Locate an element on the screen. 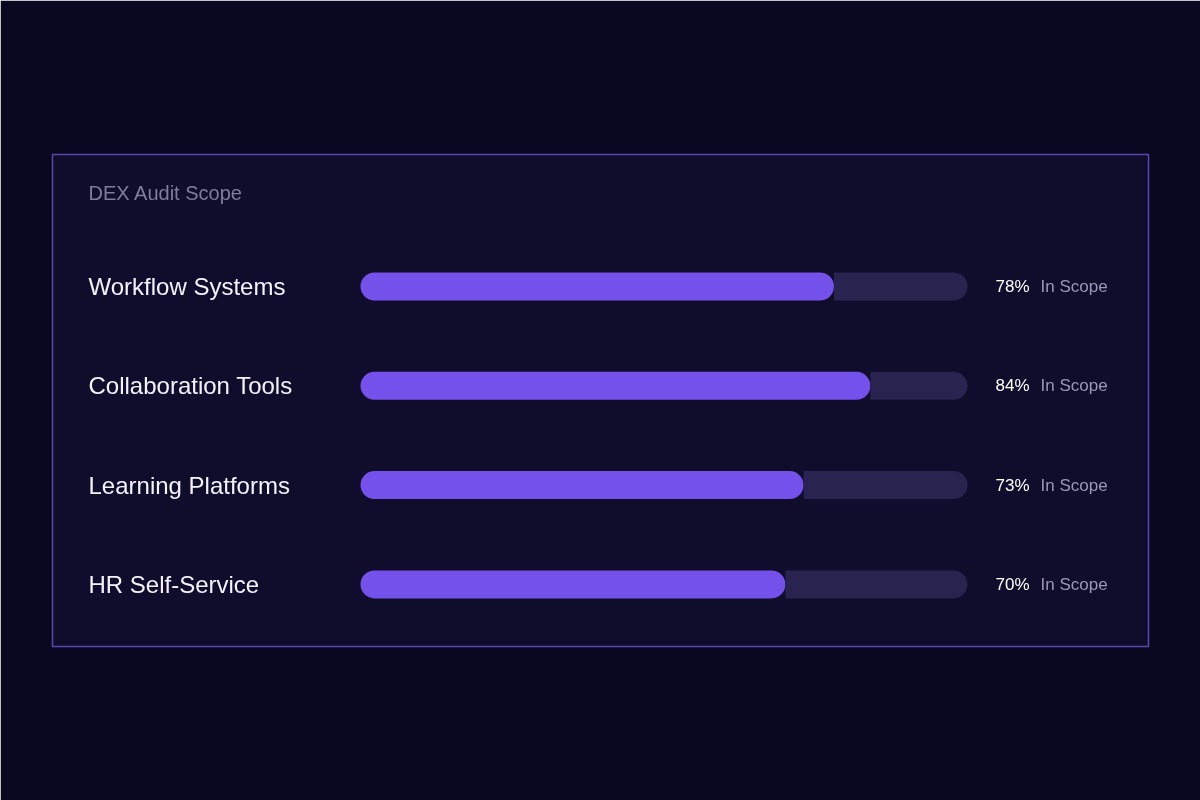 The height and width of the screenshot is (800, 1200). y-tick-label: Workflow Systems is located at coordinates (187, 286).